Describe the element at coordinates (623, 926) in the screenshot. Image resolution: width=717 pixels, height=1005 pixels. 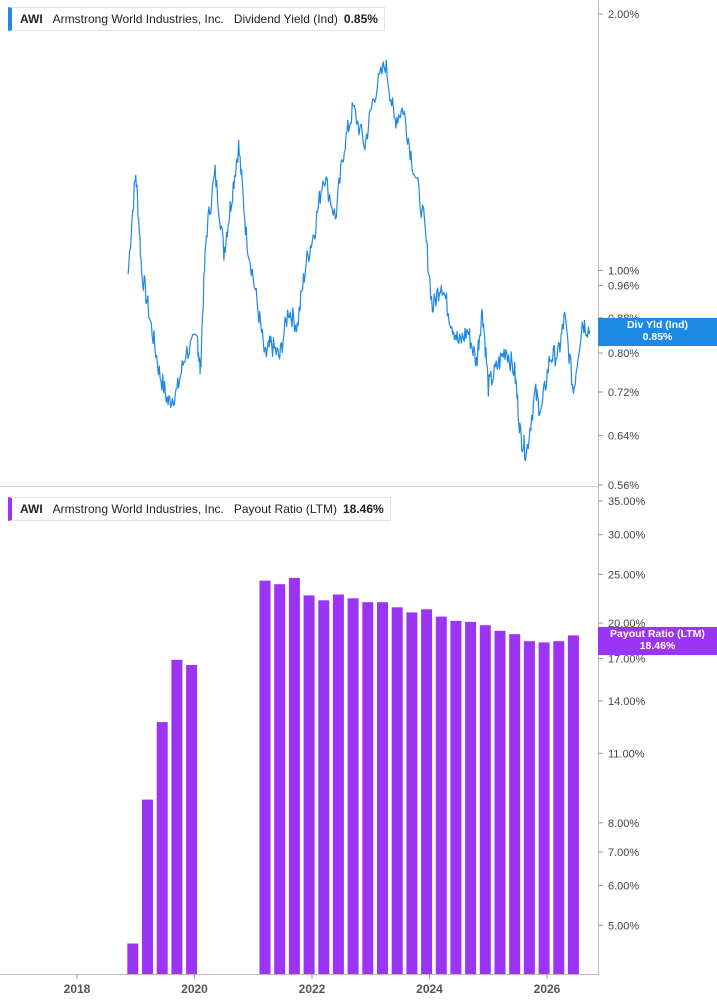
I see `y-tick-label: 5.00%` at that location.